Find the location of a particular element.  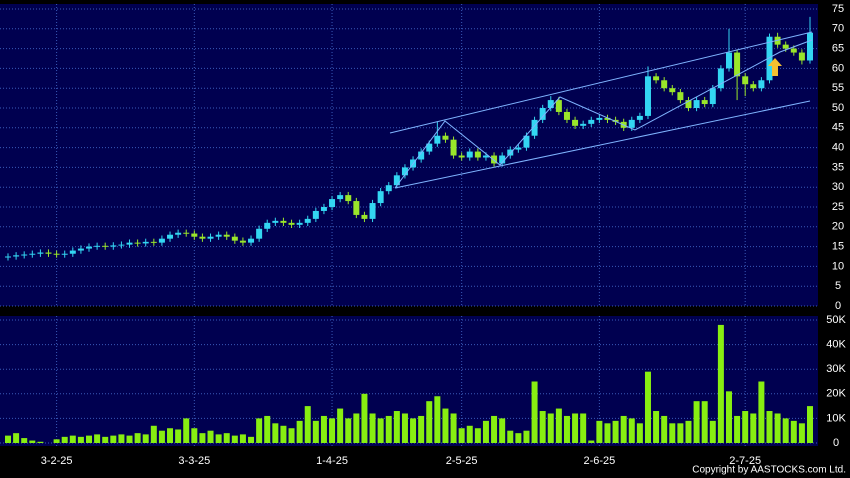

y-tick-label: 10 is located at coordinates (838, 266).